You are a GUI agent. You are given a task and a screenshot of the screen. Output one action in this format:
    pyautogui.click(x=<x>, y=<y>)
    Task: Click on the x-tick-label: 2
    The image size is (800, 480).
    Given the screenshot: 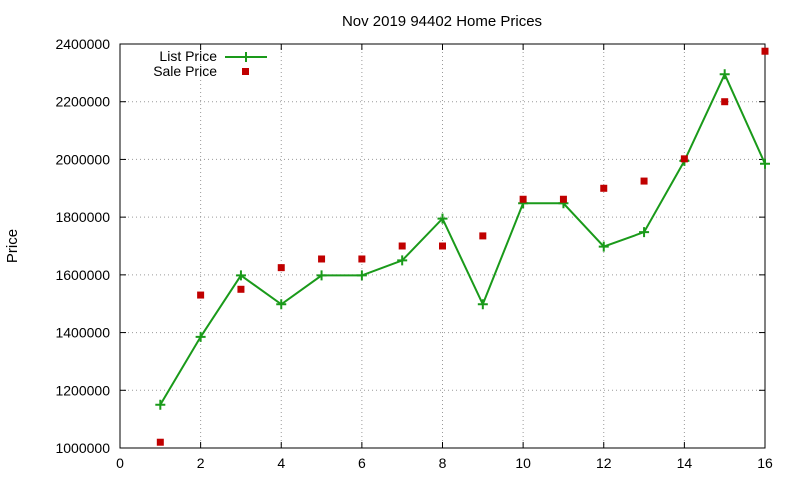 What is the action you would take?
    pyautogui.click(x=201, y=463)
    